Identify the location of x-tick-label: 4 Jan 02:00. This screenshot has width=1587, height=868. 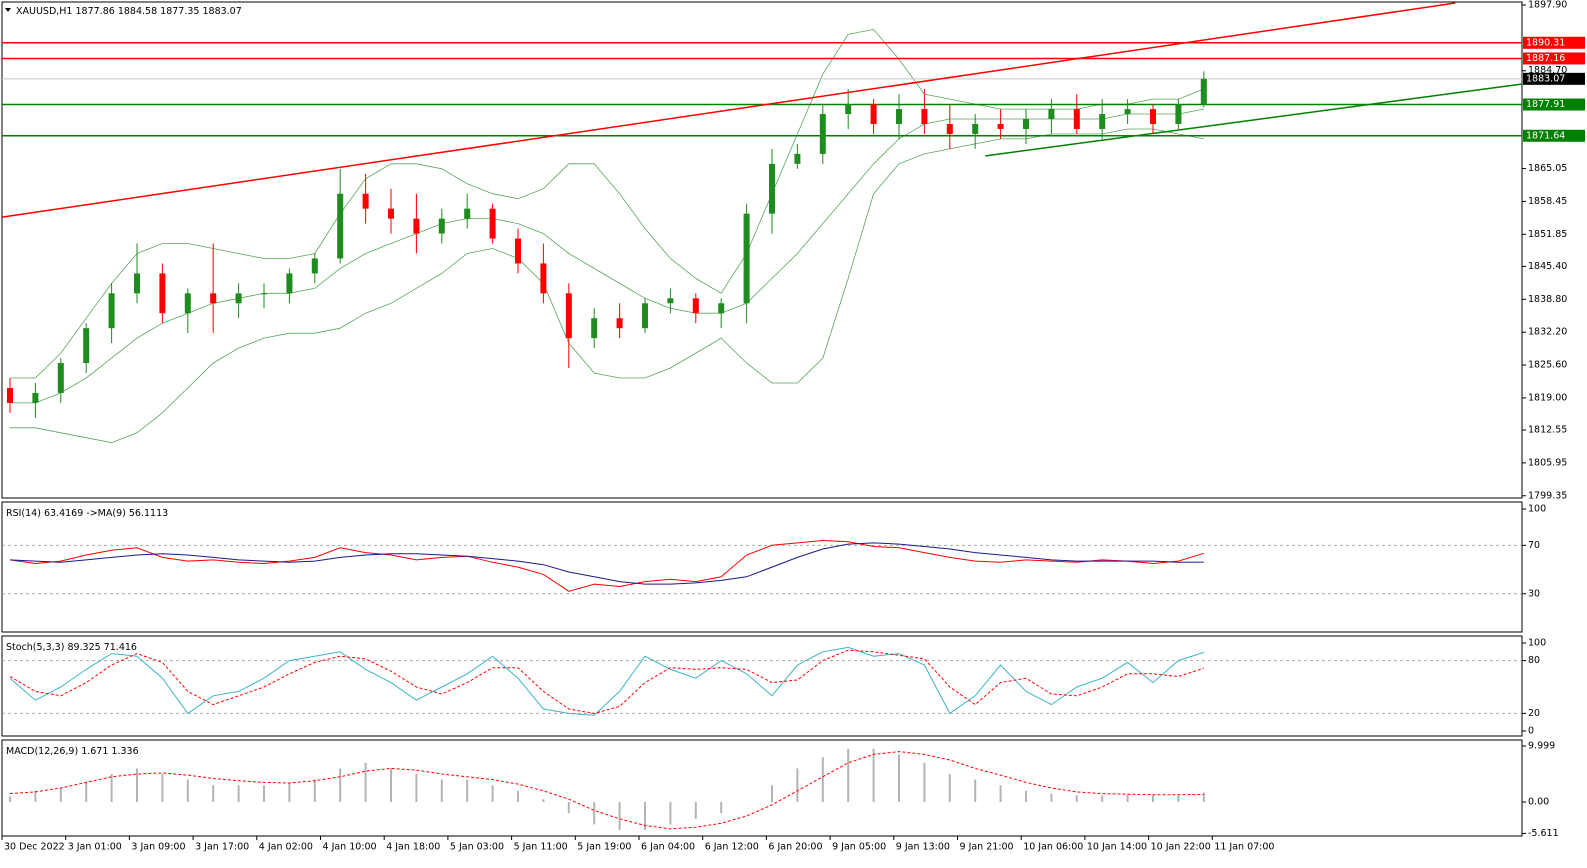
(286, 847).